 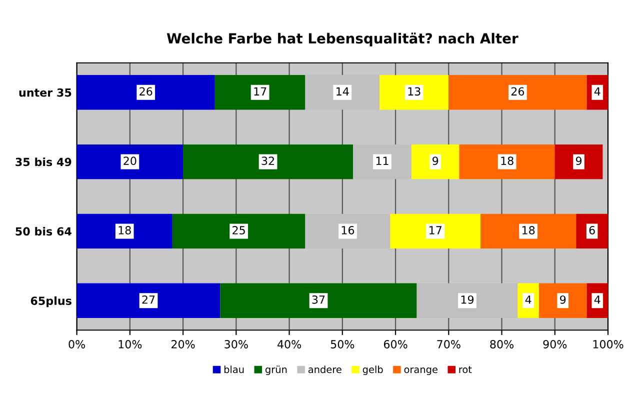 I want to click on x-tick-label: 0%, so click(x=76, y=344).